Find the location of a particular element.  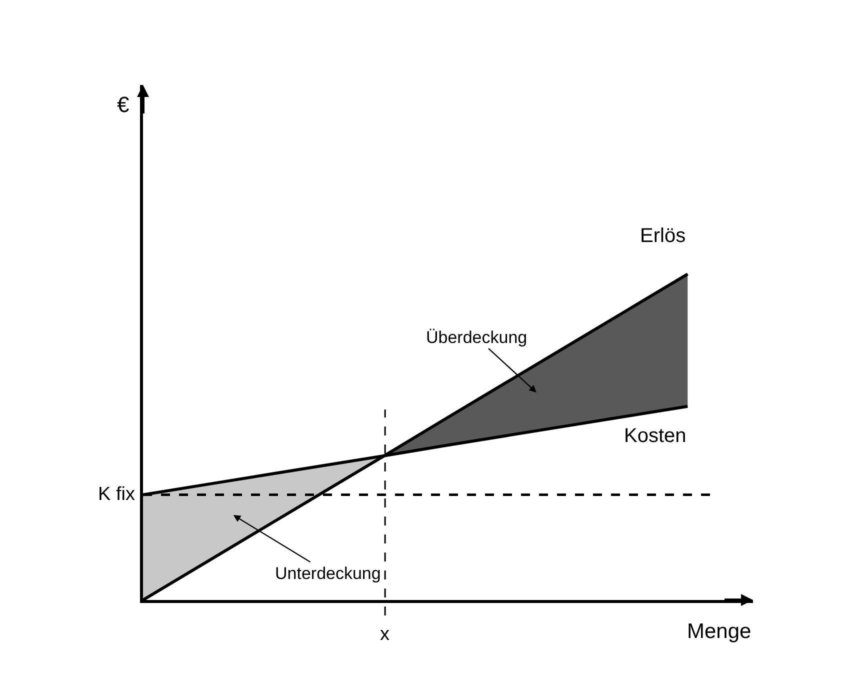

ref-line-label: K fix is located at coordinates (117, 494).